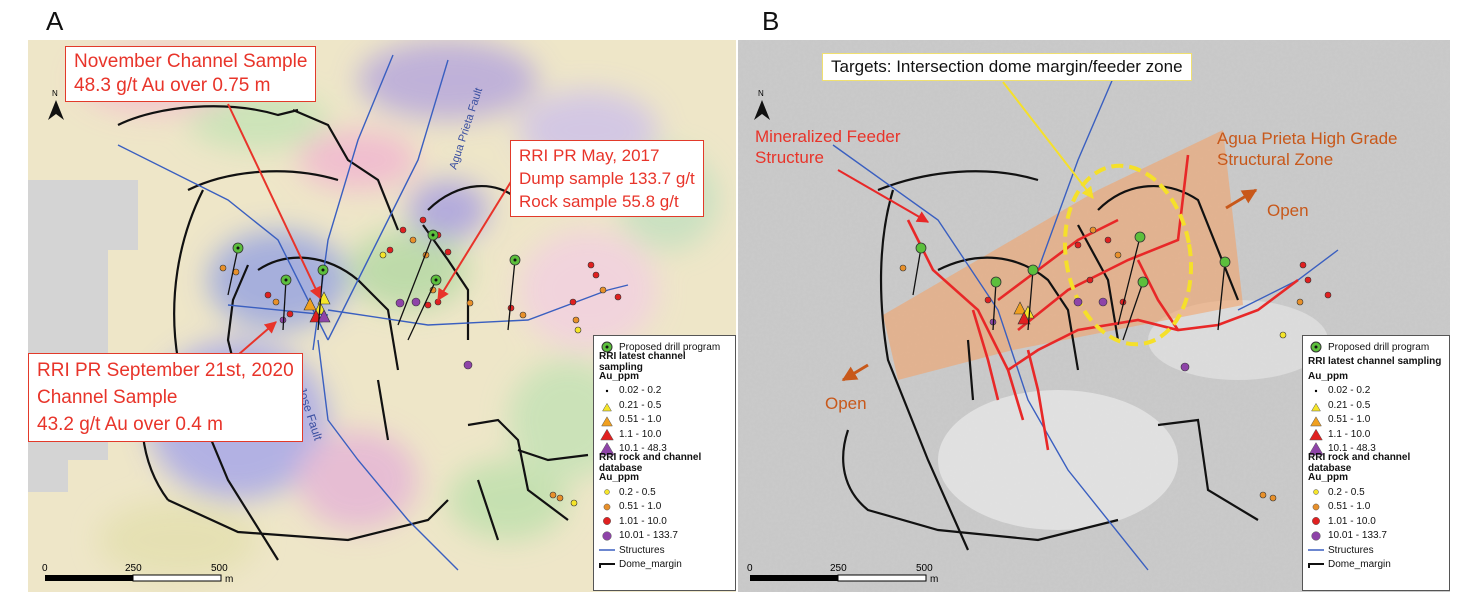 This screenshot has width=1464, height=601. I want to click on callout-line: 43.2 g/t Au over 0.4 m, so click(130, 424).